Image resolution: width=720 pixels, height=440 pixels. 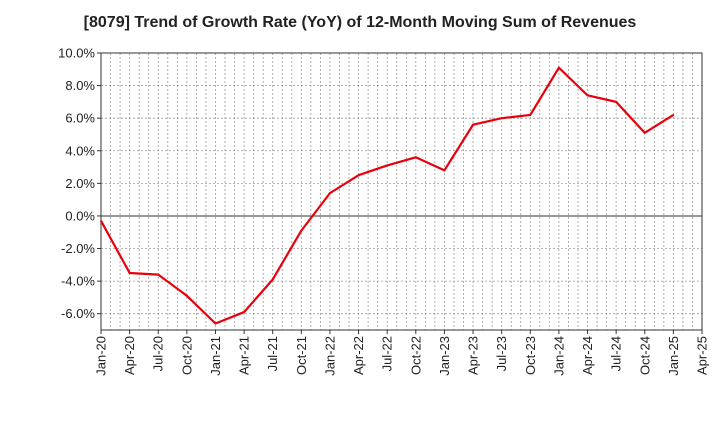 What do you see at coordinates (673, 356) in the screenshot?
I see `x-tick-label: Jan-25` at bounding box center [673, 356].